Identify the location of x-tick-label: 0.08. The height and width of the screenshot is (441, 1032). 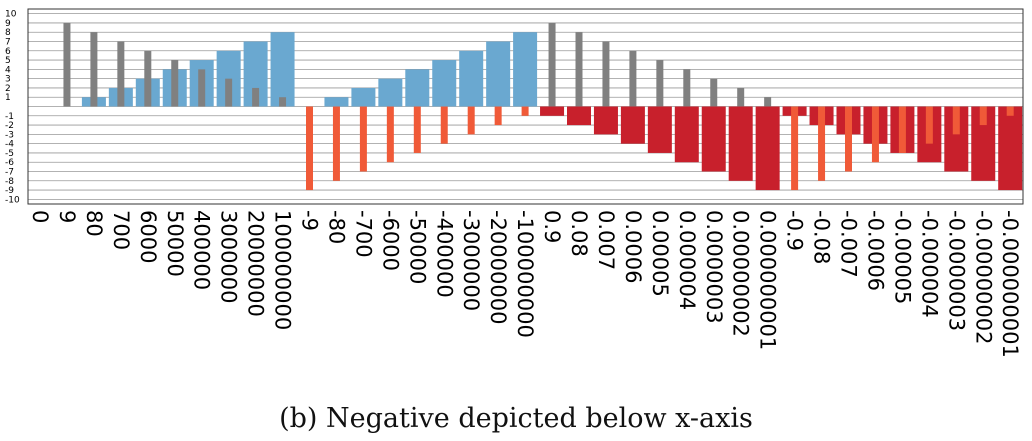
(579, 233).